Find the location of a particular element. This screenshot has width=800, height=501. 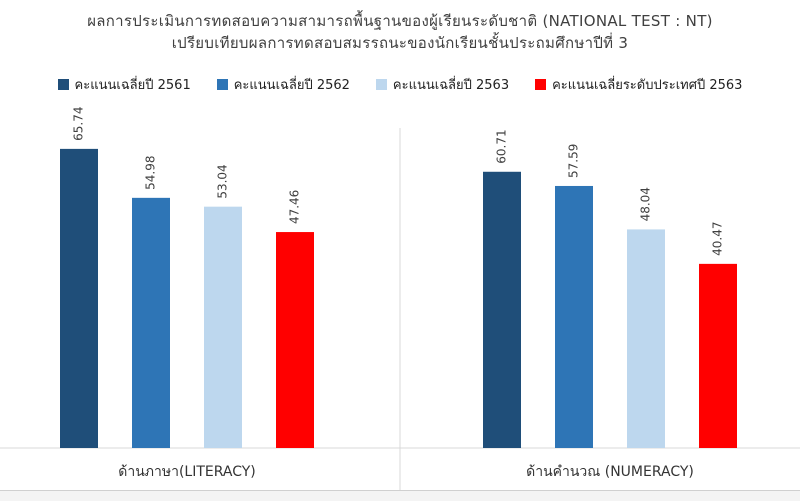

legend-item-2562: คะแนนเฉลี่ยปี 2562 is located at coordinates (283, 84).